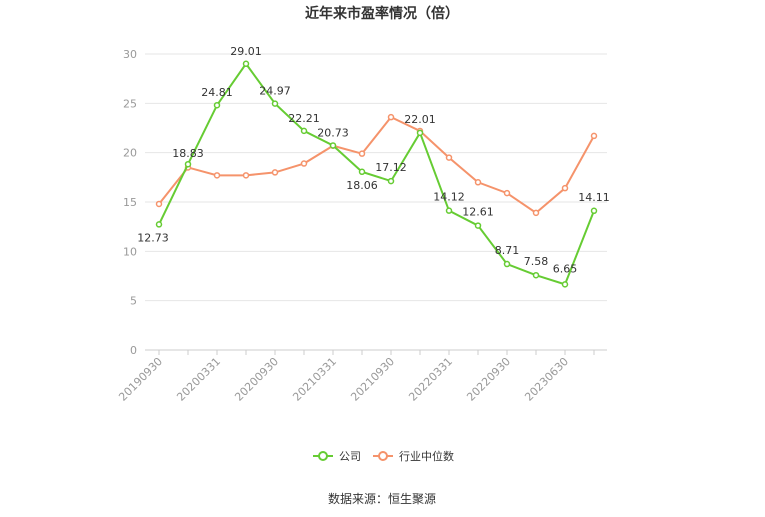  I want to click on data-label-company: 12.73, so click(153, 237).